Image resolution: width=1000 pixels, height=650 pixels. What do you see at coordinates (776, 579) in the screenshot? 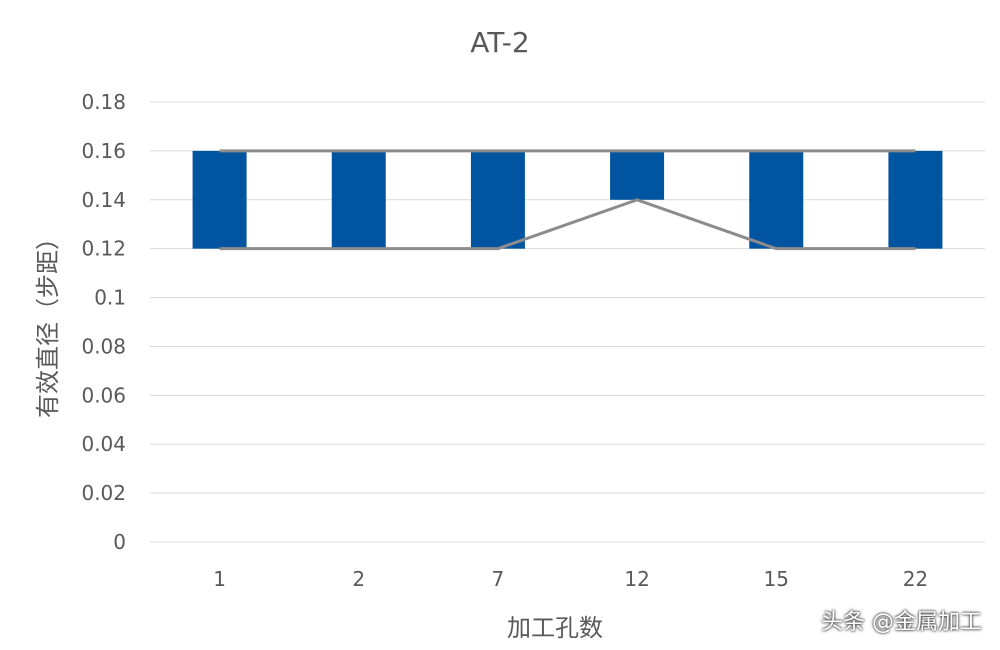
I see `x-tick-label: 15` at bounding box center [776, 579].